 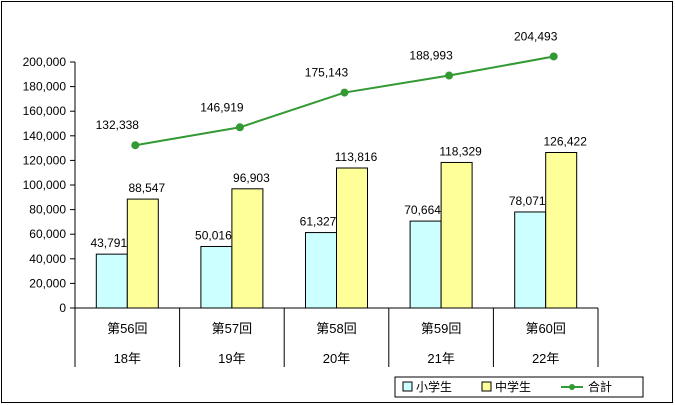 I want to click on legend: 小学生 中学生 合計, so click(x=519, y=387).